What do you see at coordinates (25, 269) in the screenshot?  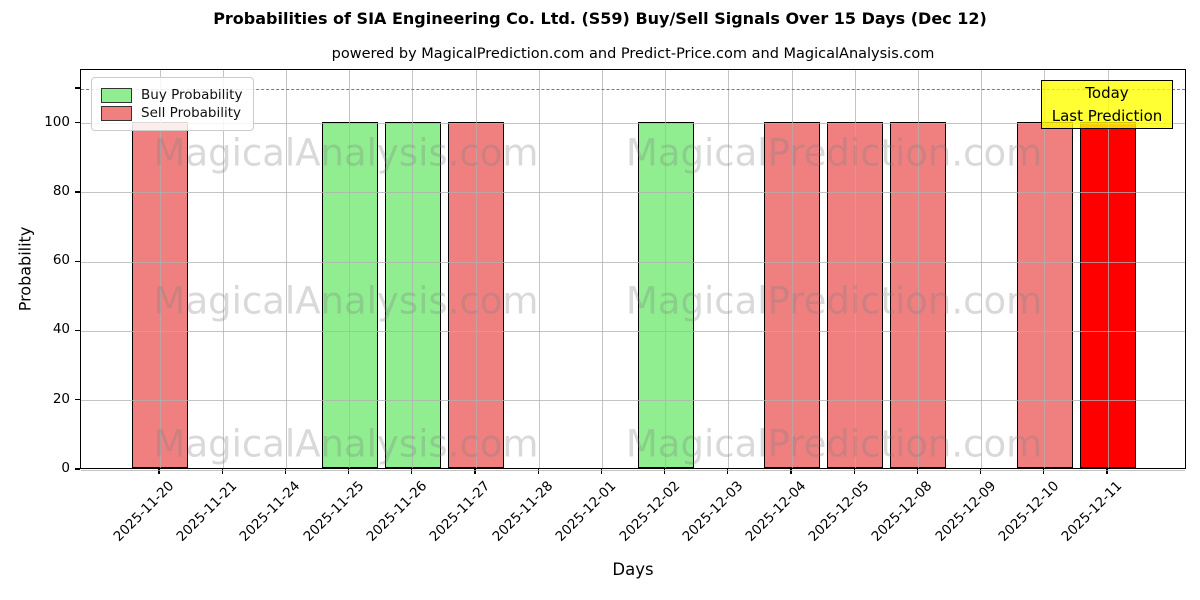 I see `y-axis-label: Probability` at bounding box center [25, 269].